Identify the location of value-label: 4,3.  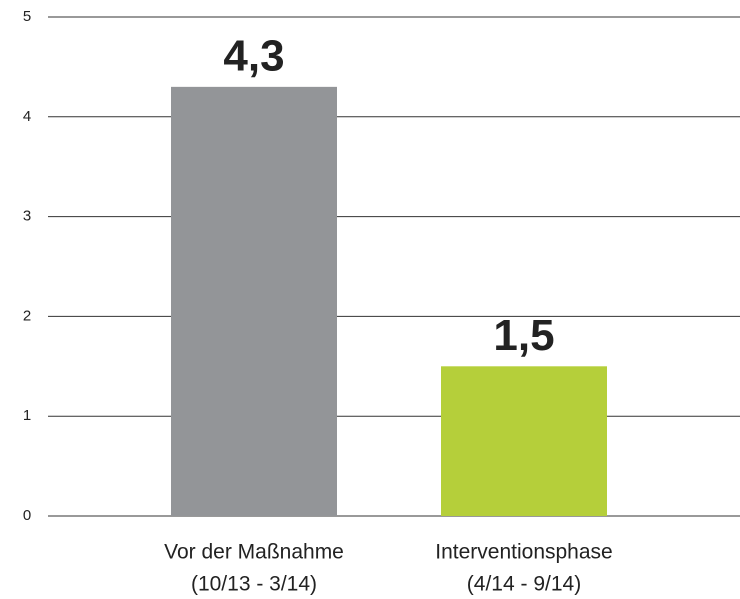
(253, 55).